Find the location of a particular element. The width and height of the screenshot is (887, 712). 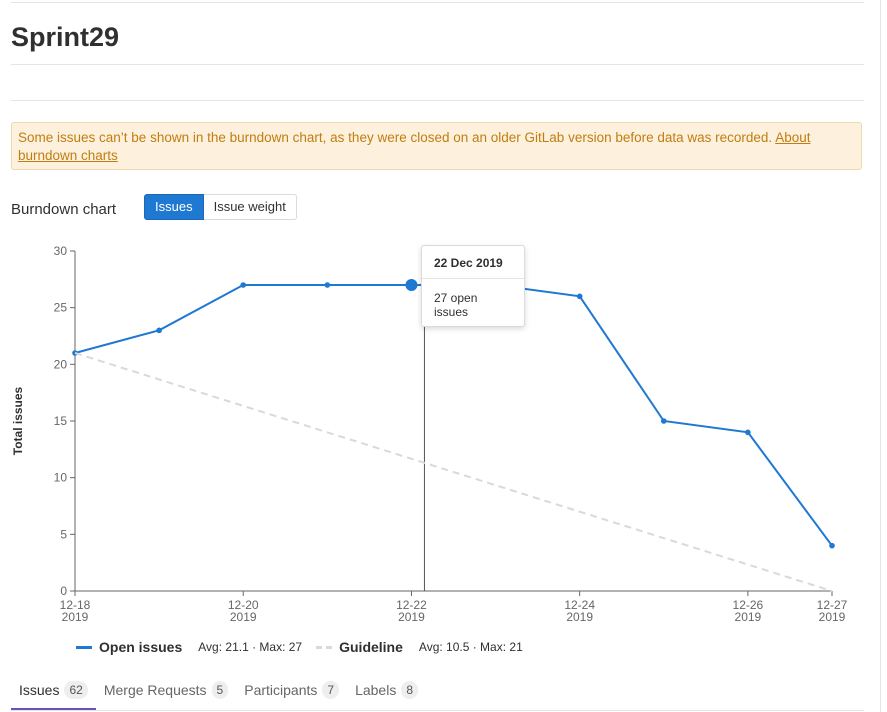

legend-open-issues-name: Open issues is located at coordinates (141, 647).